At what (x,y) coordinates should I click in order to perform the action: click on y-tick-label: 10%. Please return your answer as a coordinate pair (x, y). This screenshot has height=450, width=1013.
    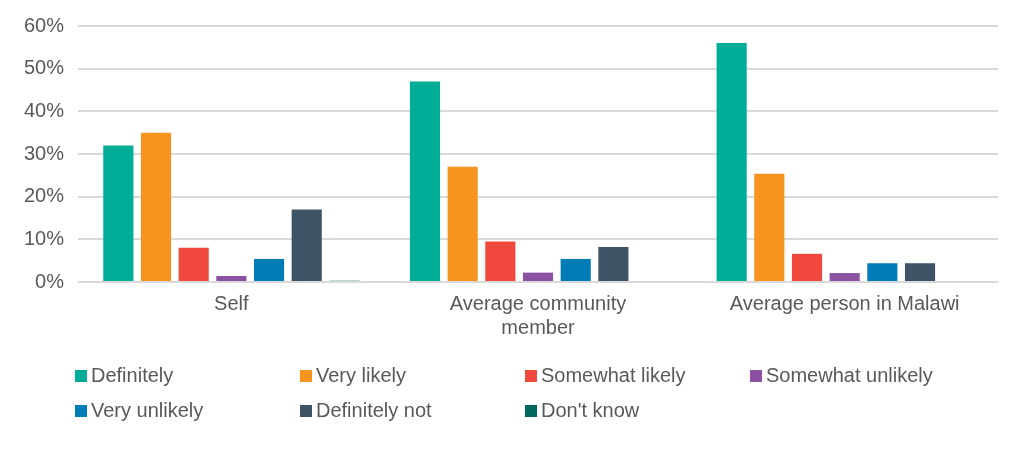
    Looking at the image, I should click on (44, 237).